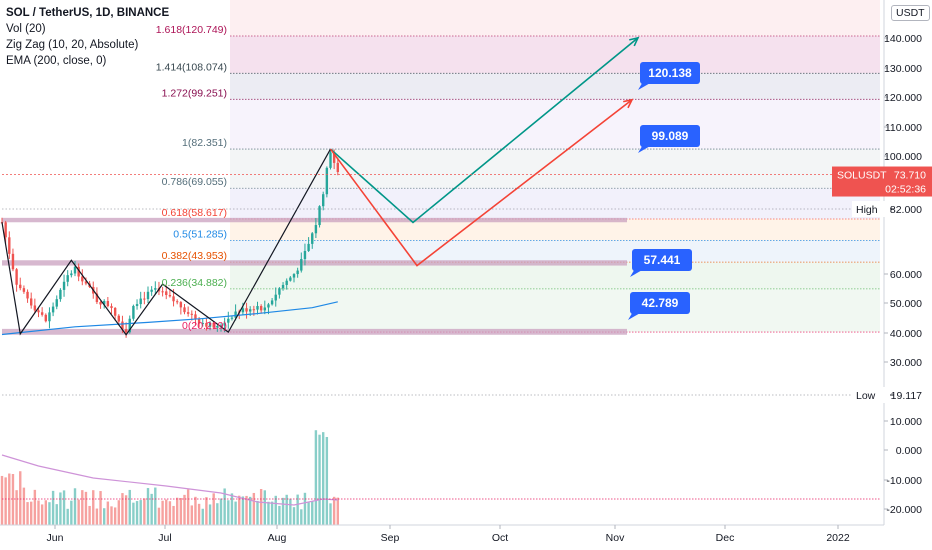  I want to click on target-price-label: 42.789, so click(659, 306).